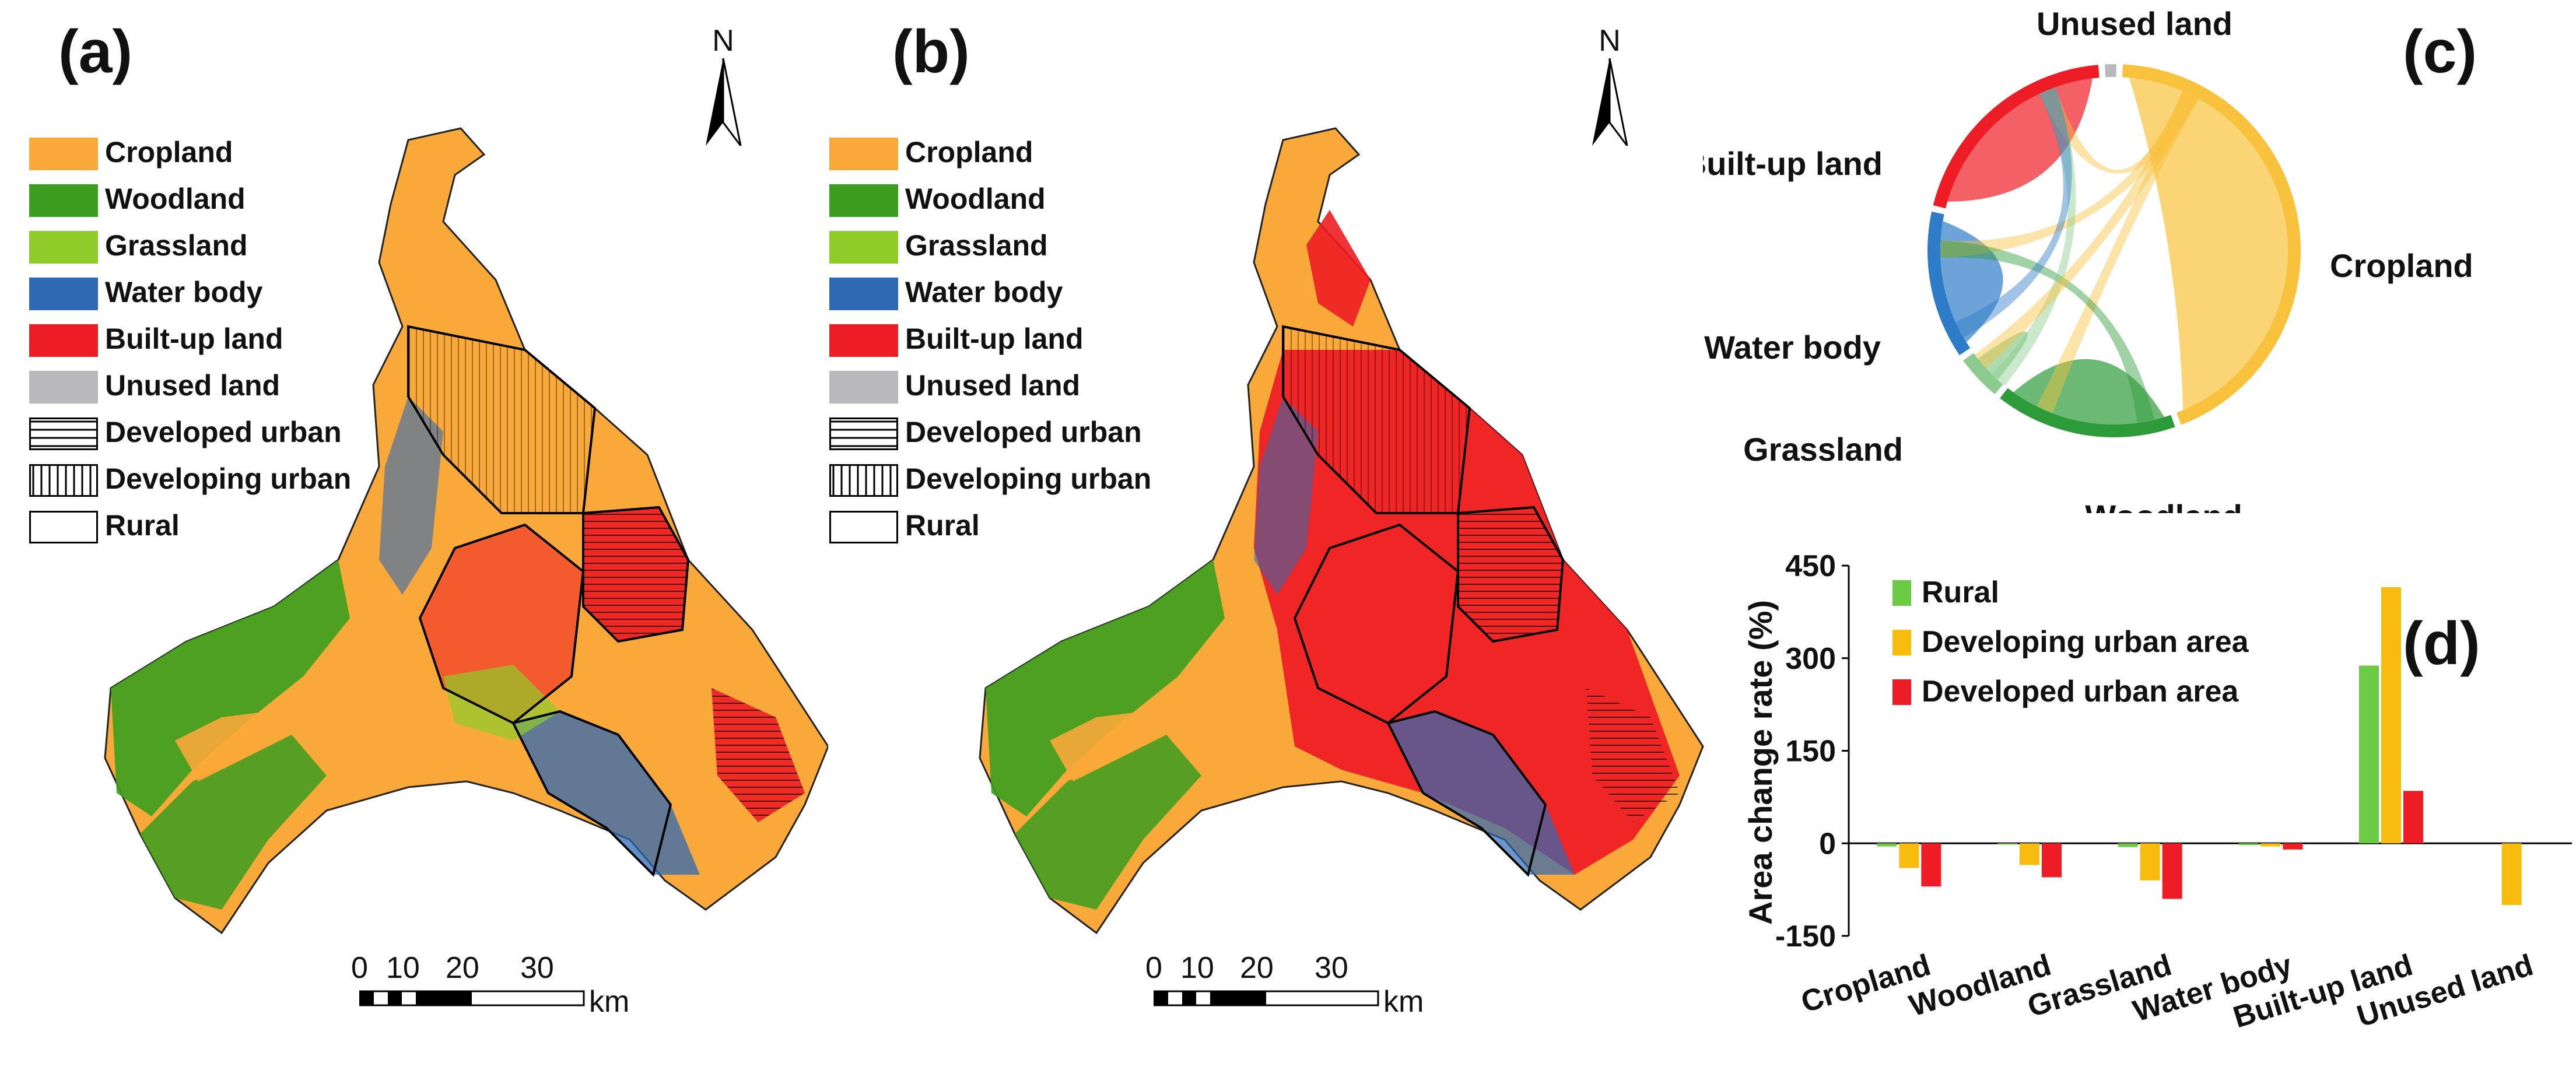 This screenshot has width=2576, height=1084. What do you see at coordinates (1931, 865) in the screenshot?
I see `bar-developed-urban-area-cropland` at bounding box center [1931, 865].